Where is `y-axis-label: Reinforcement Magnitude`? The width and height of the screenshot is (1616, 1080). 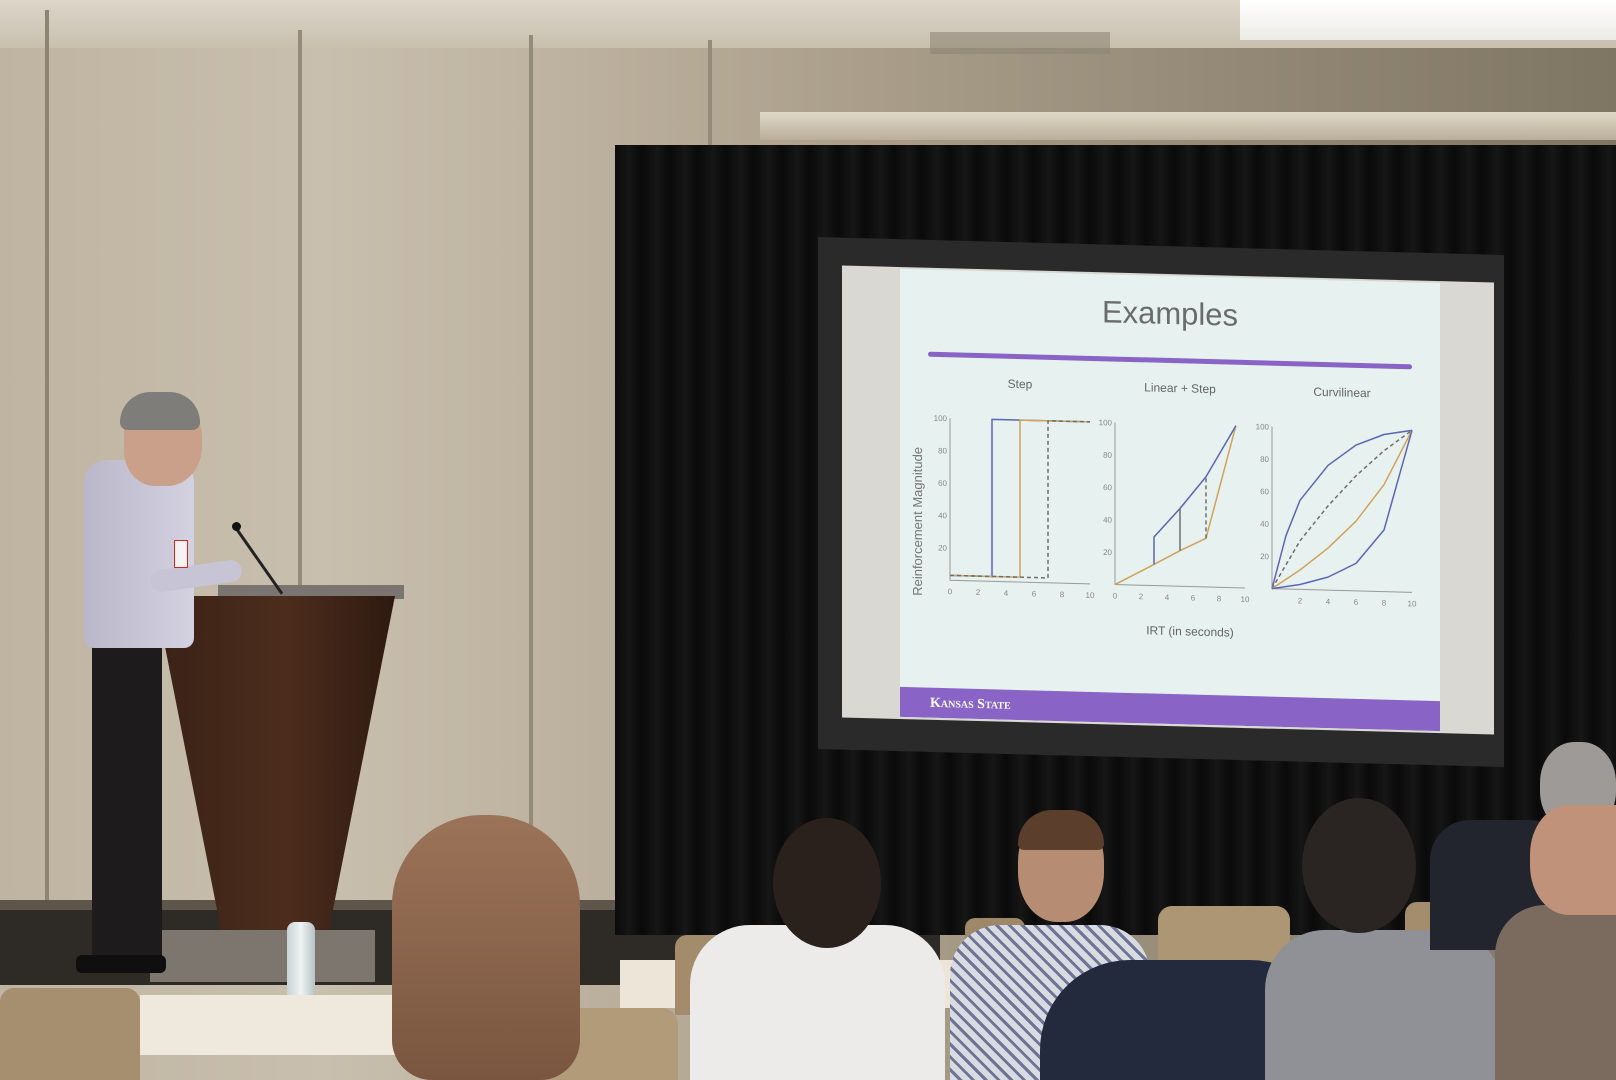
y-axis-label: Reinforcement Magnitude is located at coordinates (917, 521).